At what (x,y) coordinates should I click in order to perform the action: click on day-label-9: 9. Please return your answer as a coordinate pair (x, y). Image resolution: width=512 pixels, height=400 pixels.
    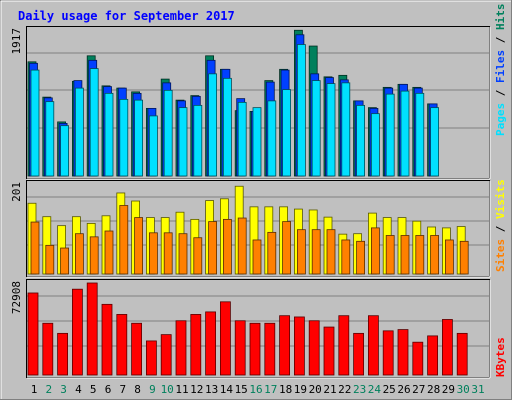
    Looking at the image, I should click on (152, 389).